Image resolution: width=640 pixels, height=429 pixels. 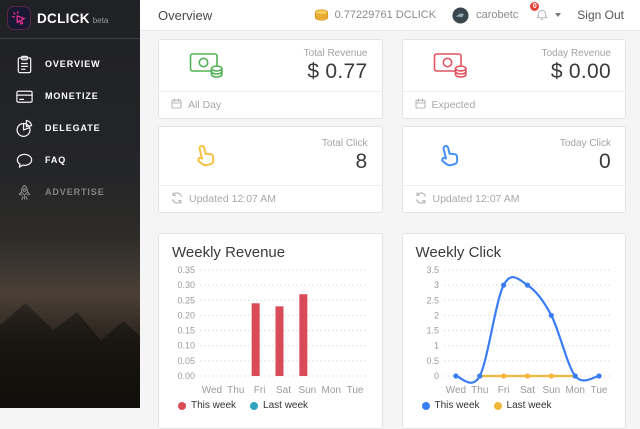 I want to click on svg-text: 0.25, so click(x=186, y=300).